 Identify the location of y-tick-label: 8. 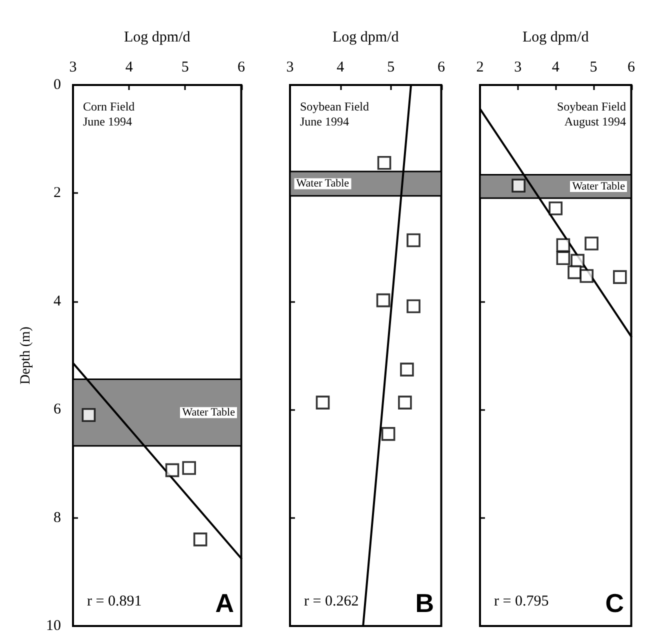
(57, 518).